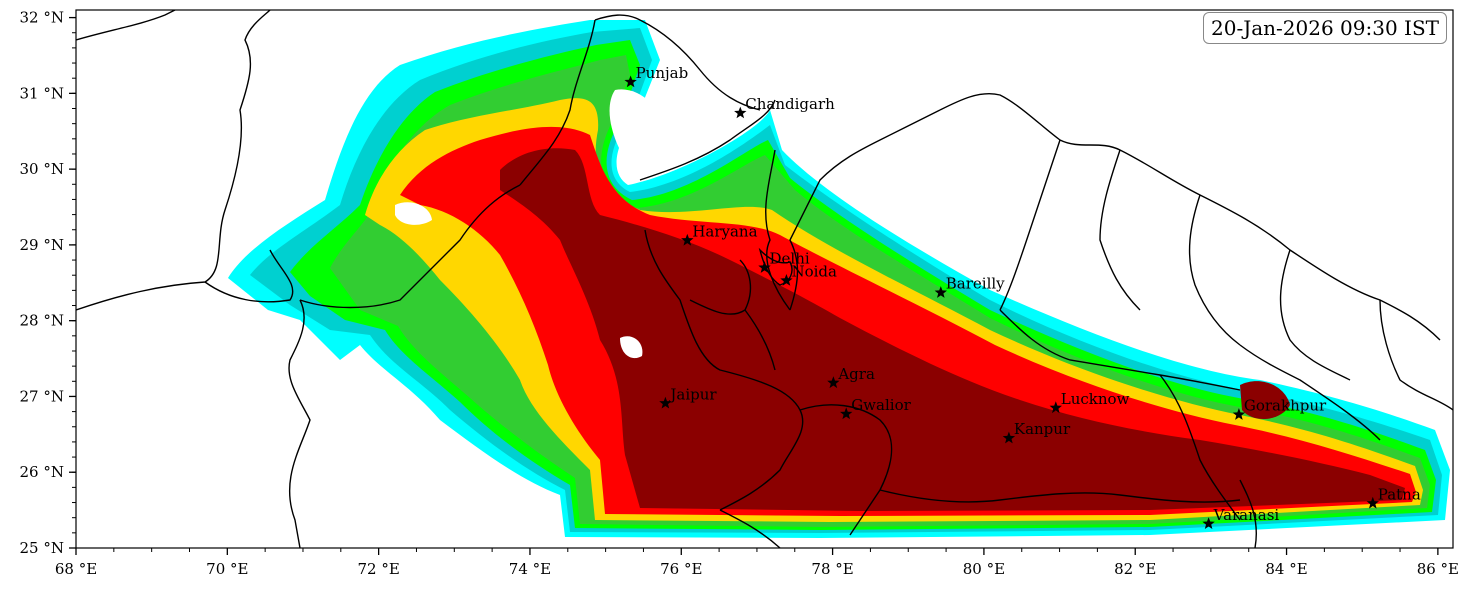 The image size is (1471, 591). Describe the element at coordinates (1399, 494) in the screenshot. I see `city-label: Patna` at that location.